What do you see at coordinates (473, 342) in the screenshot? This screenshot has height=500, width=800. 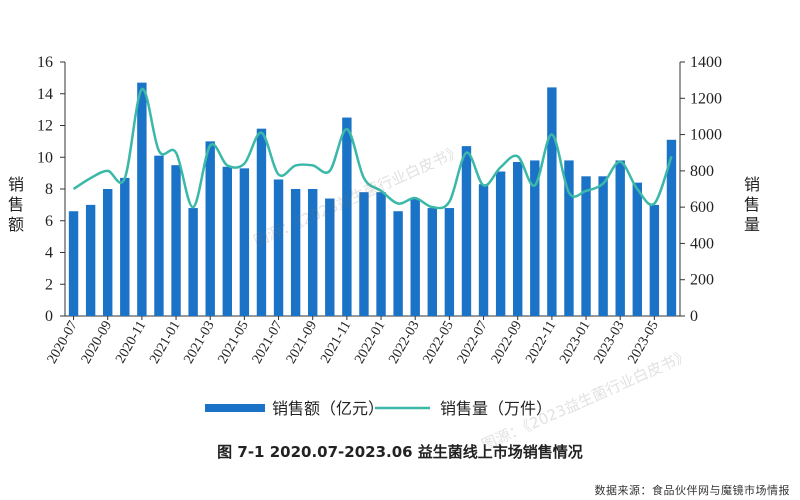 I see `x-tick-label: 2022-07` at bounding box center [473, 342].